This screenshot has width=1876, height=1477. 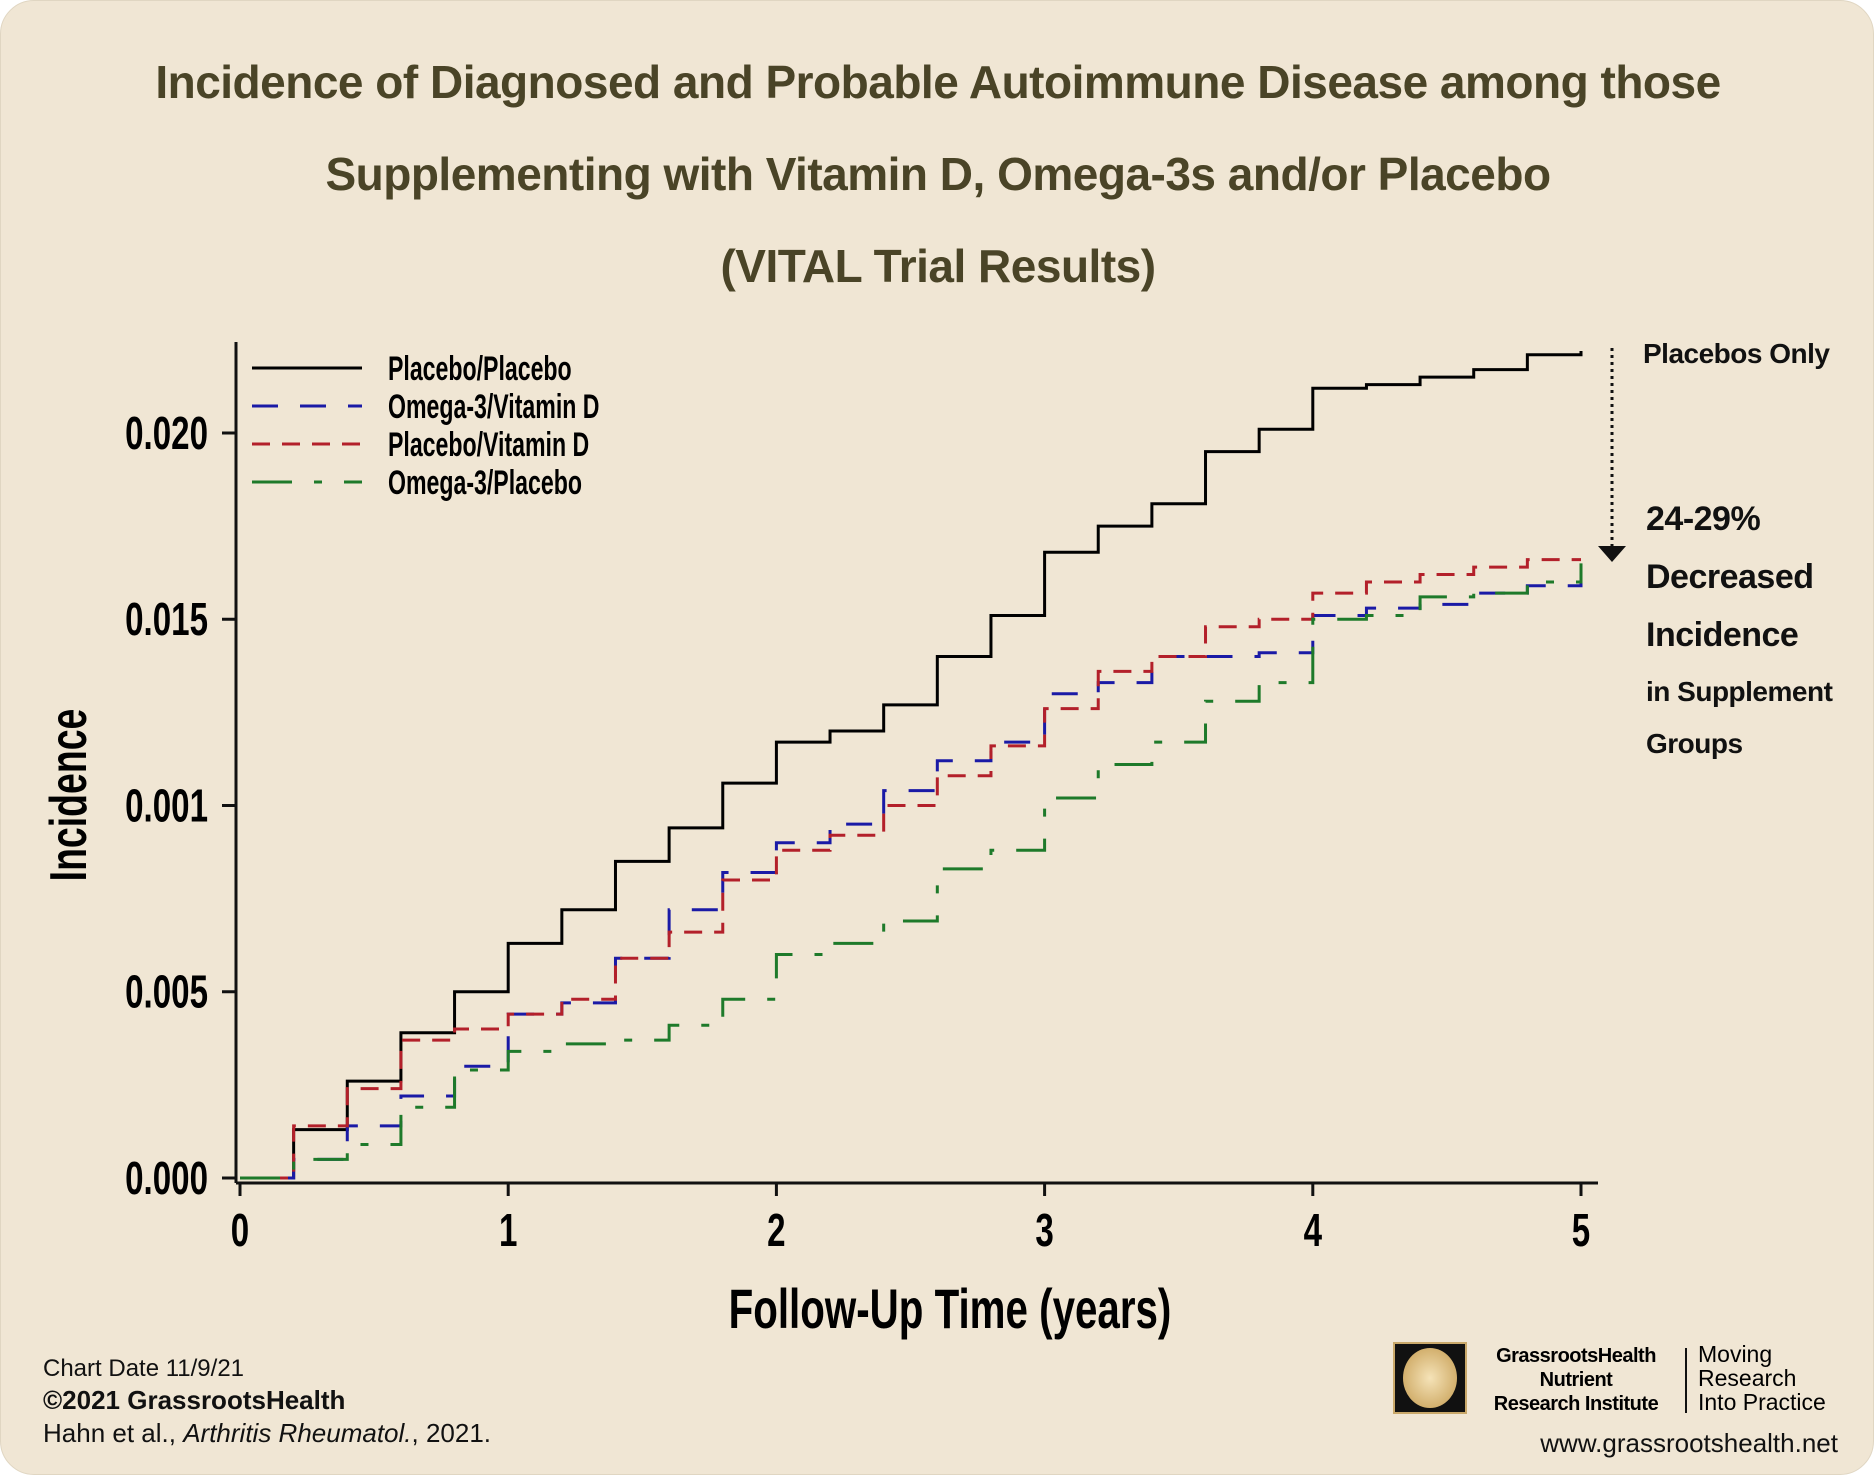 I want to click on tagline-line: Into Practice, so click(x=1762, y=1402).